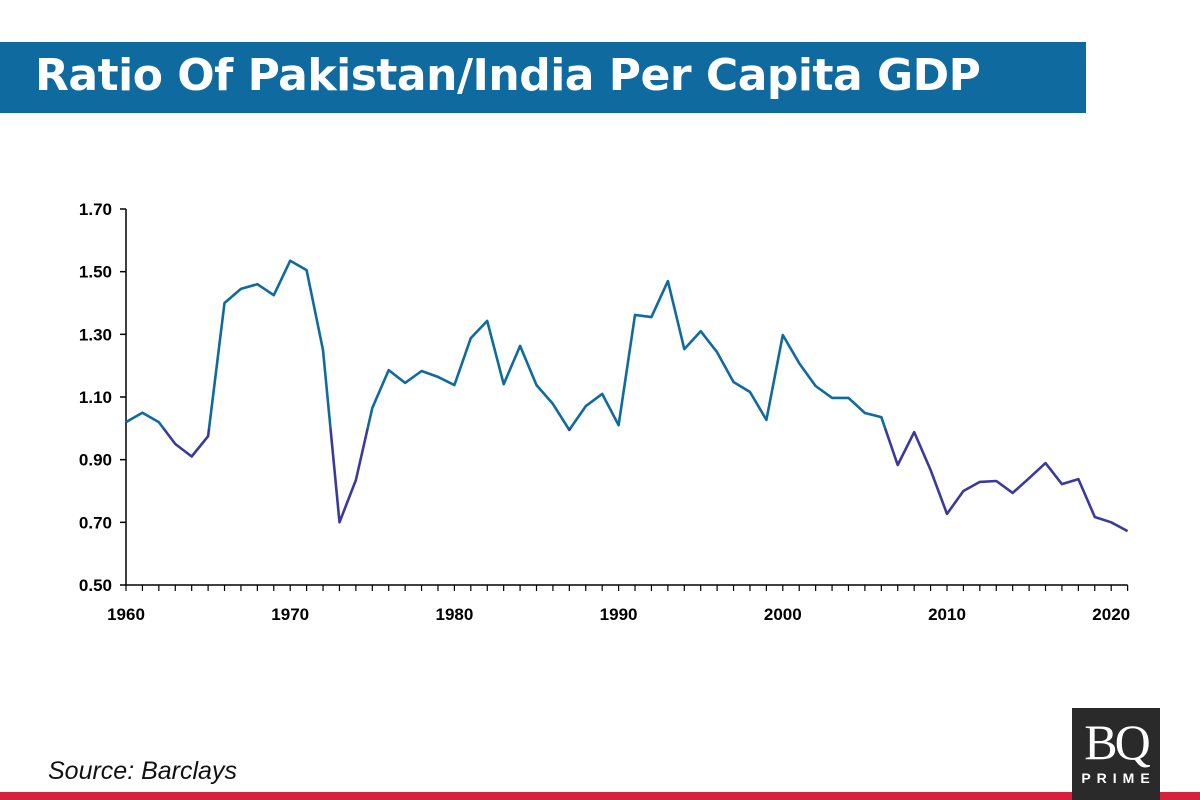 This screenshot has width=1200, height=800. What do you see at coordinates (947, 614) in the screenshot?
I see `x-tick-label: 2010` at bounding box center [947, 614].